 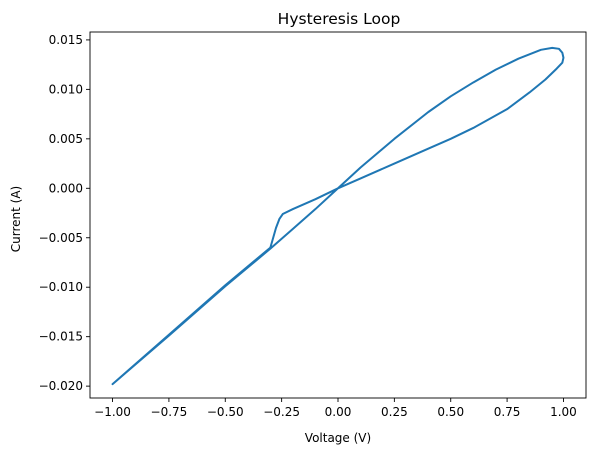 What do you see at coordinates (61, 238) in the screenshot?
I see `y-tick-label: −0.005` at bounding box center [61, 238].